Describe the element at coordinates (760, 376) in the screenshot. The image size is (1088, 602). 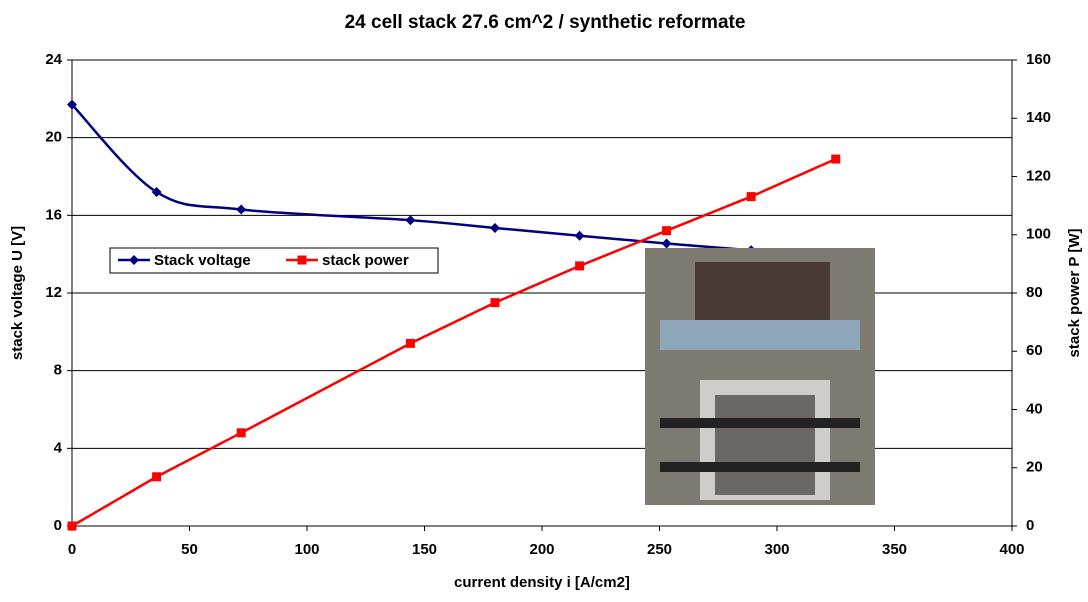
I see `photo` at that location.